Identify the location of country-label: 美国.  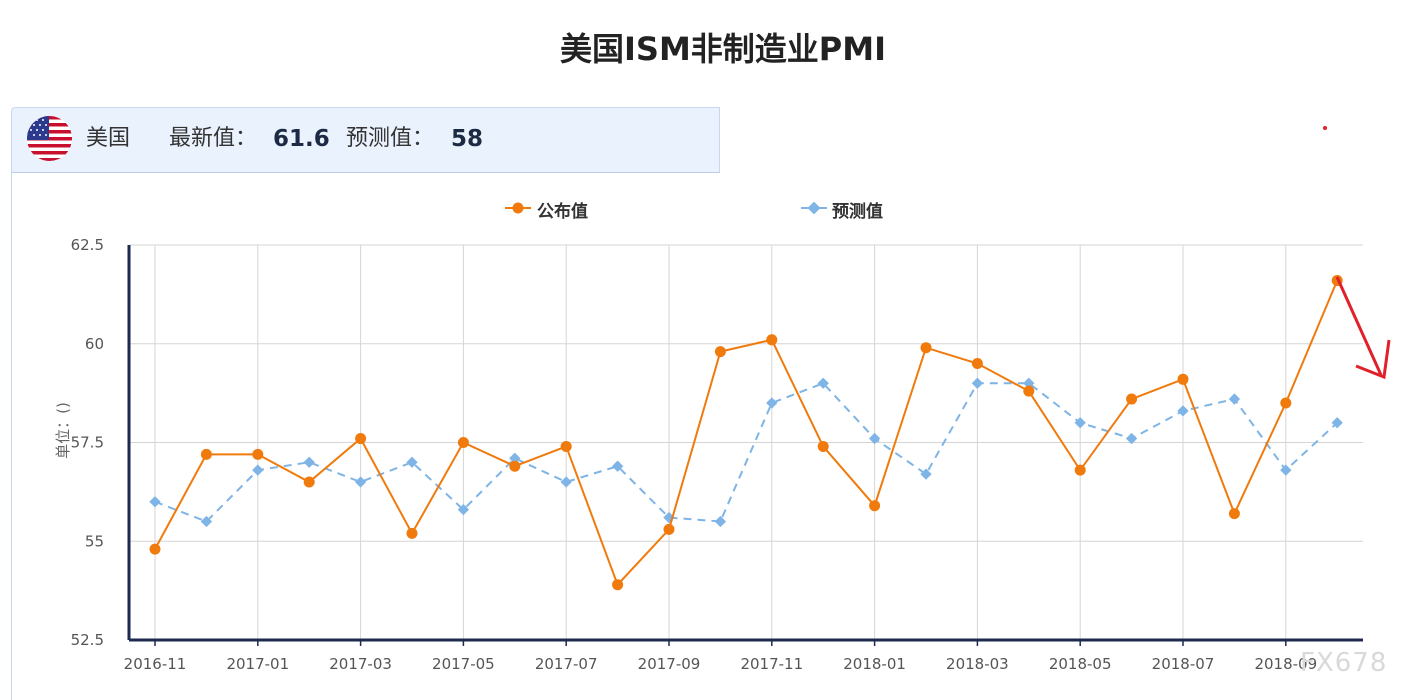
(108, 138).